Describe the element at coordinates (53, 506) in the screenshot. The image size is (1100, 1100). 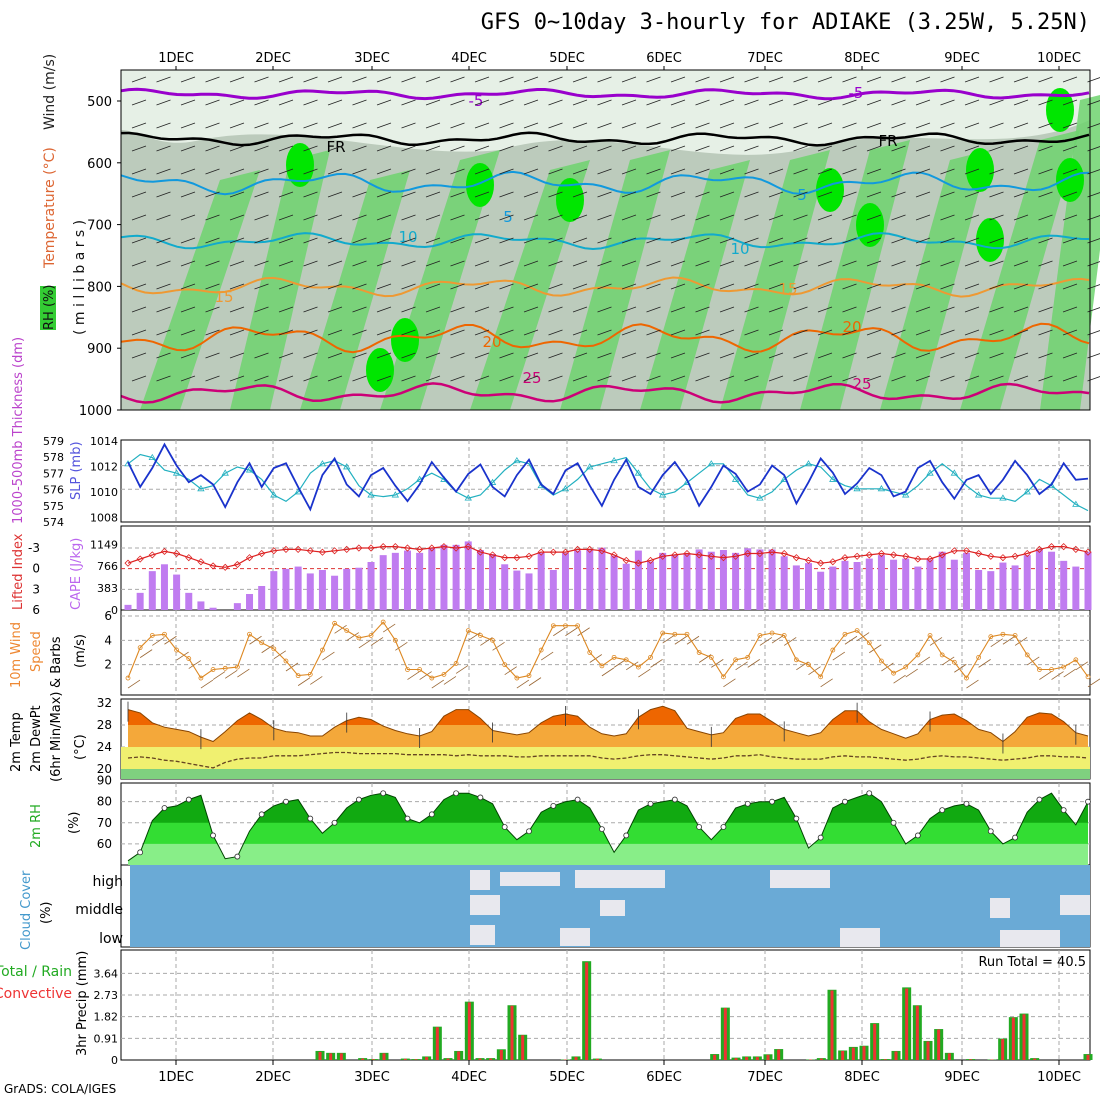
I see `thickness-tick: 575` at that location.